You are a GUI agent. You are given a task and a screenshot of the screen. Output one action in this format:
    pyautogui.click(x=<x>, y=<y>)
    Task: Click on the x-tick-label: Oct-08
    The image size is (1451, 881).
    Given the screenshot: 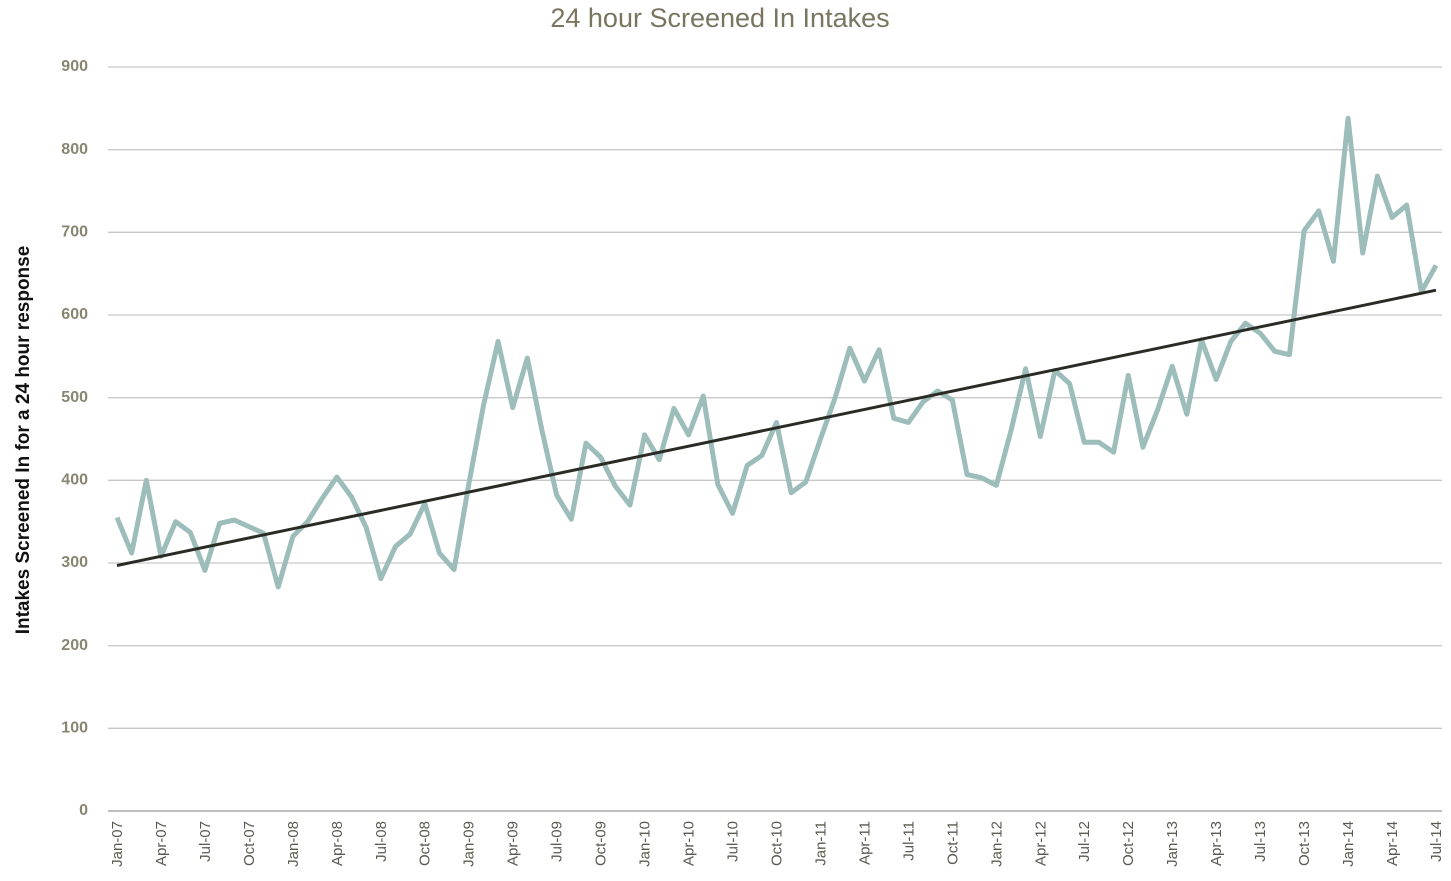 What is the action you would take?
    pyautogui.click(x=425, y=843)
    